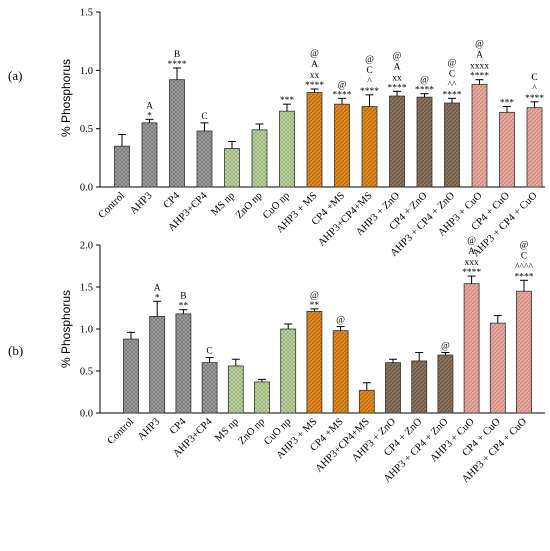  Describe the element at coordinates (397, 56) in the screenshot. I see `significance-label-a-10: @` at that location.